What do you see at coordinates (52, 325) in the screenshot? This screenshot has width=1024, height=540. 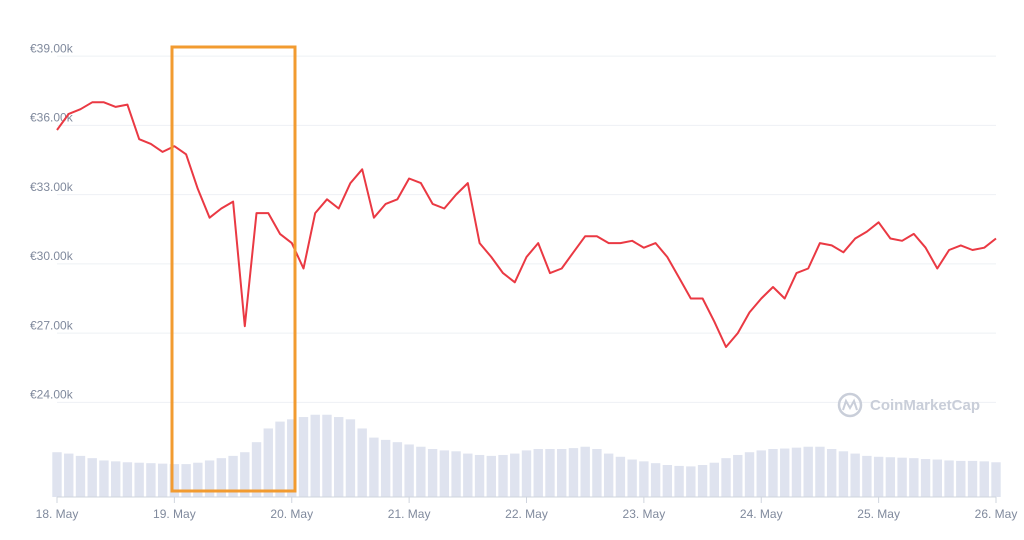 I see `y-tick-label: €27.00k` at bounding box center [52, 325].